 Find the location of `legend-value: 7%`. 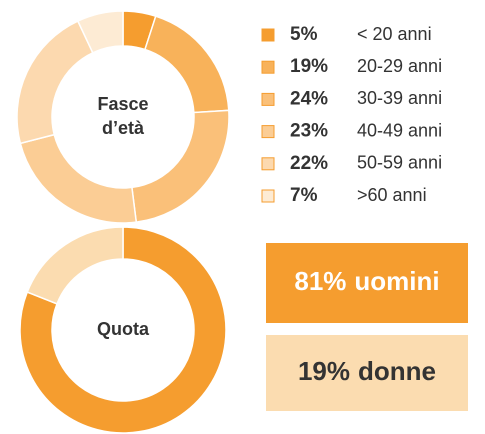

legend-value: 7% is located at coordinates (304, 195).